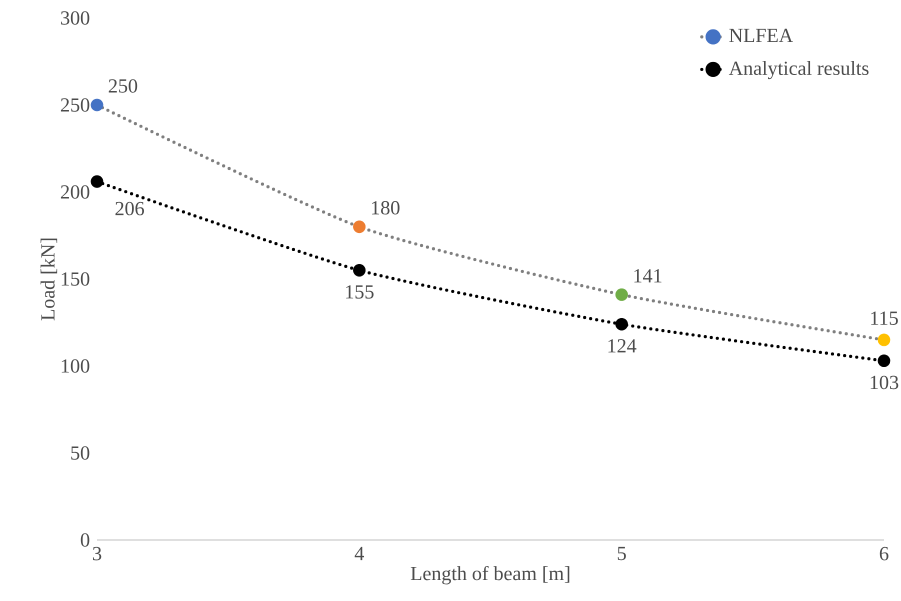  Describe the element at coordinates (798, 70) in the screenshot. I see `legend-label: Analytical results` at that location.